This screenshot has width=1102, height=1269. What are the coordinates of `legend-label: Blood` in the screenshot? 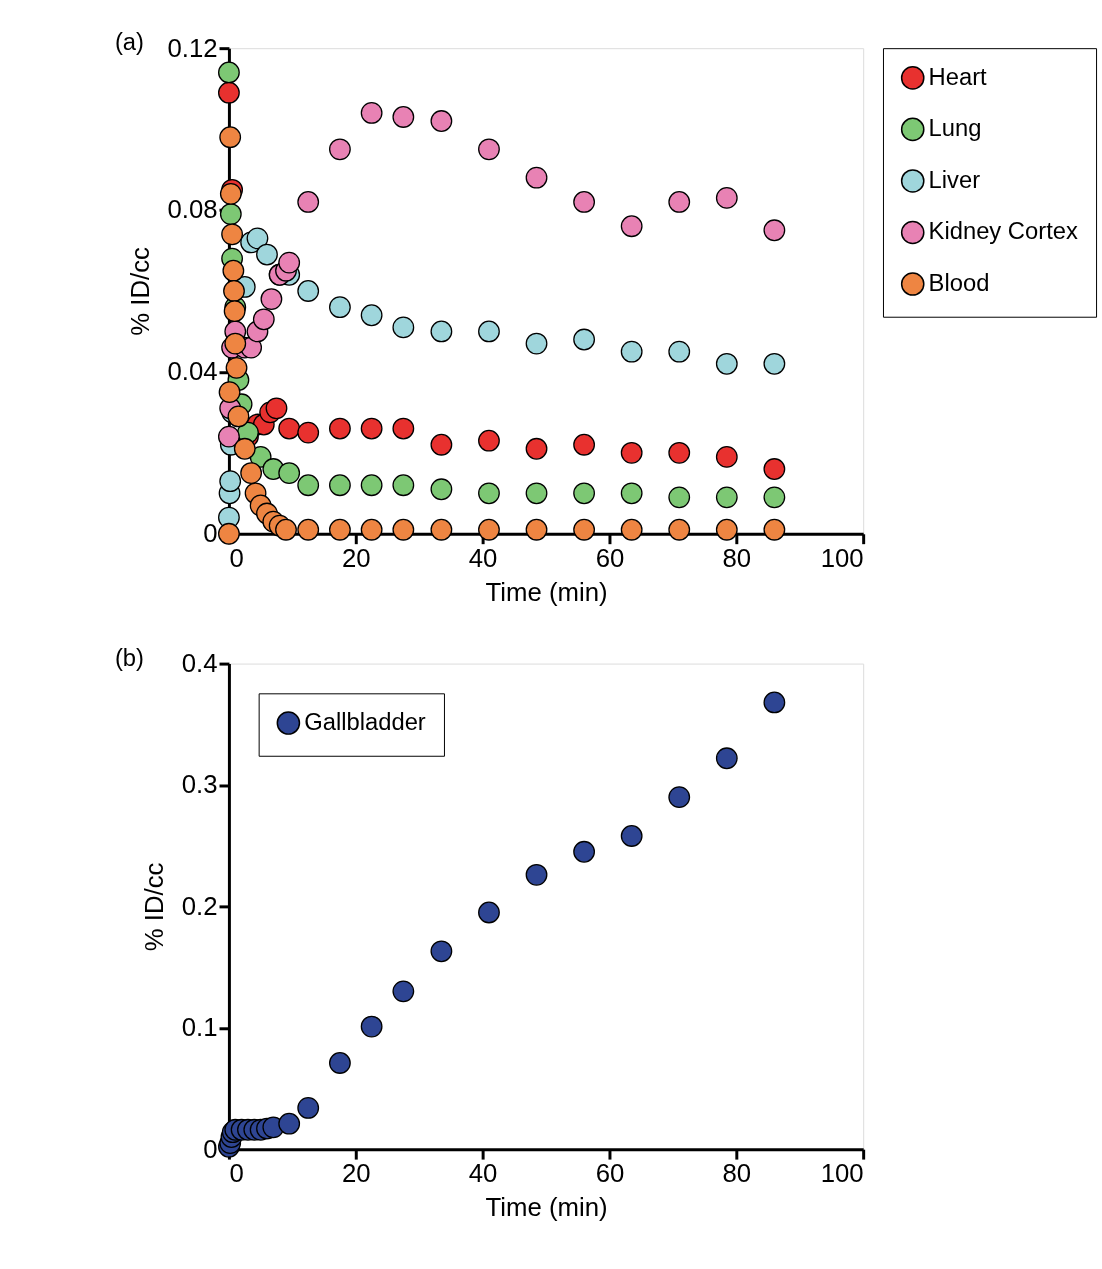 It's located at (959, 282).